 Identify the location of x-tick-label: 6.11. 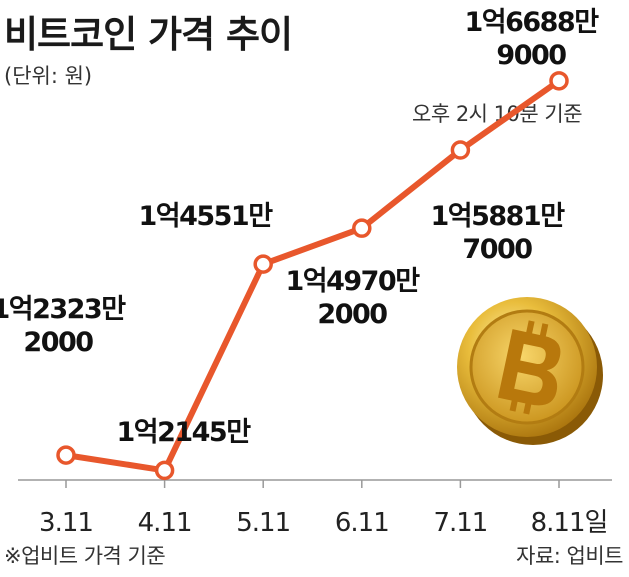
(362, 523).